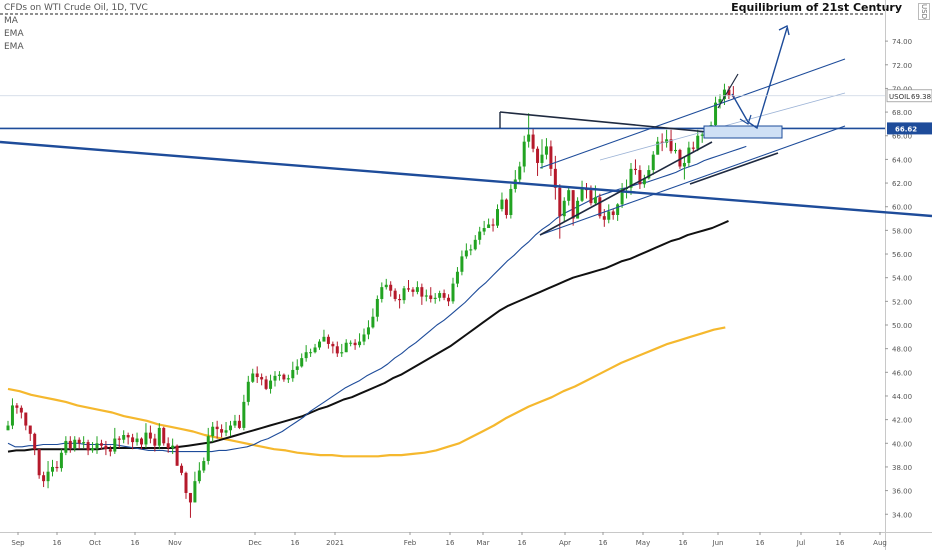 The image size is (932, 550). I want to click on x-tick-label: Aug, so click(880, 543).